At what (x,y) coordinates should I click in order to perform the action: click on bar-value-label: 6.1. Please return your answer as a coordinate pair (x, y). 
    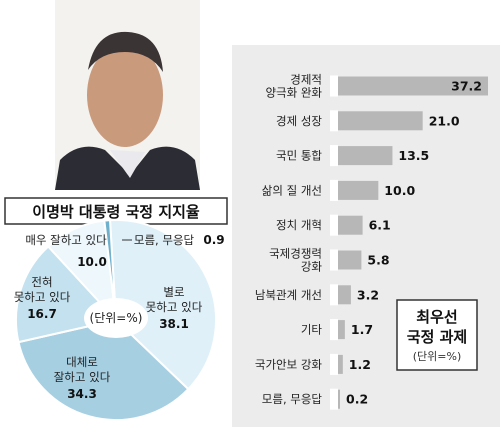
    Looking at the image, I should click on (380, 225).